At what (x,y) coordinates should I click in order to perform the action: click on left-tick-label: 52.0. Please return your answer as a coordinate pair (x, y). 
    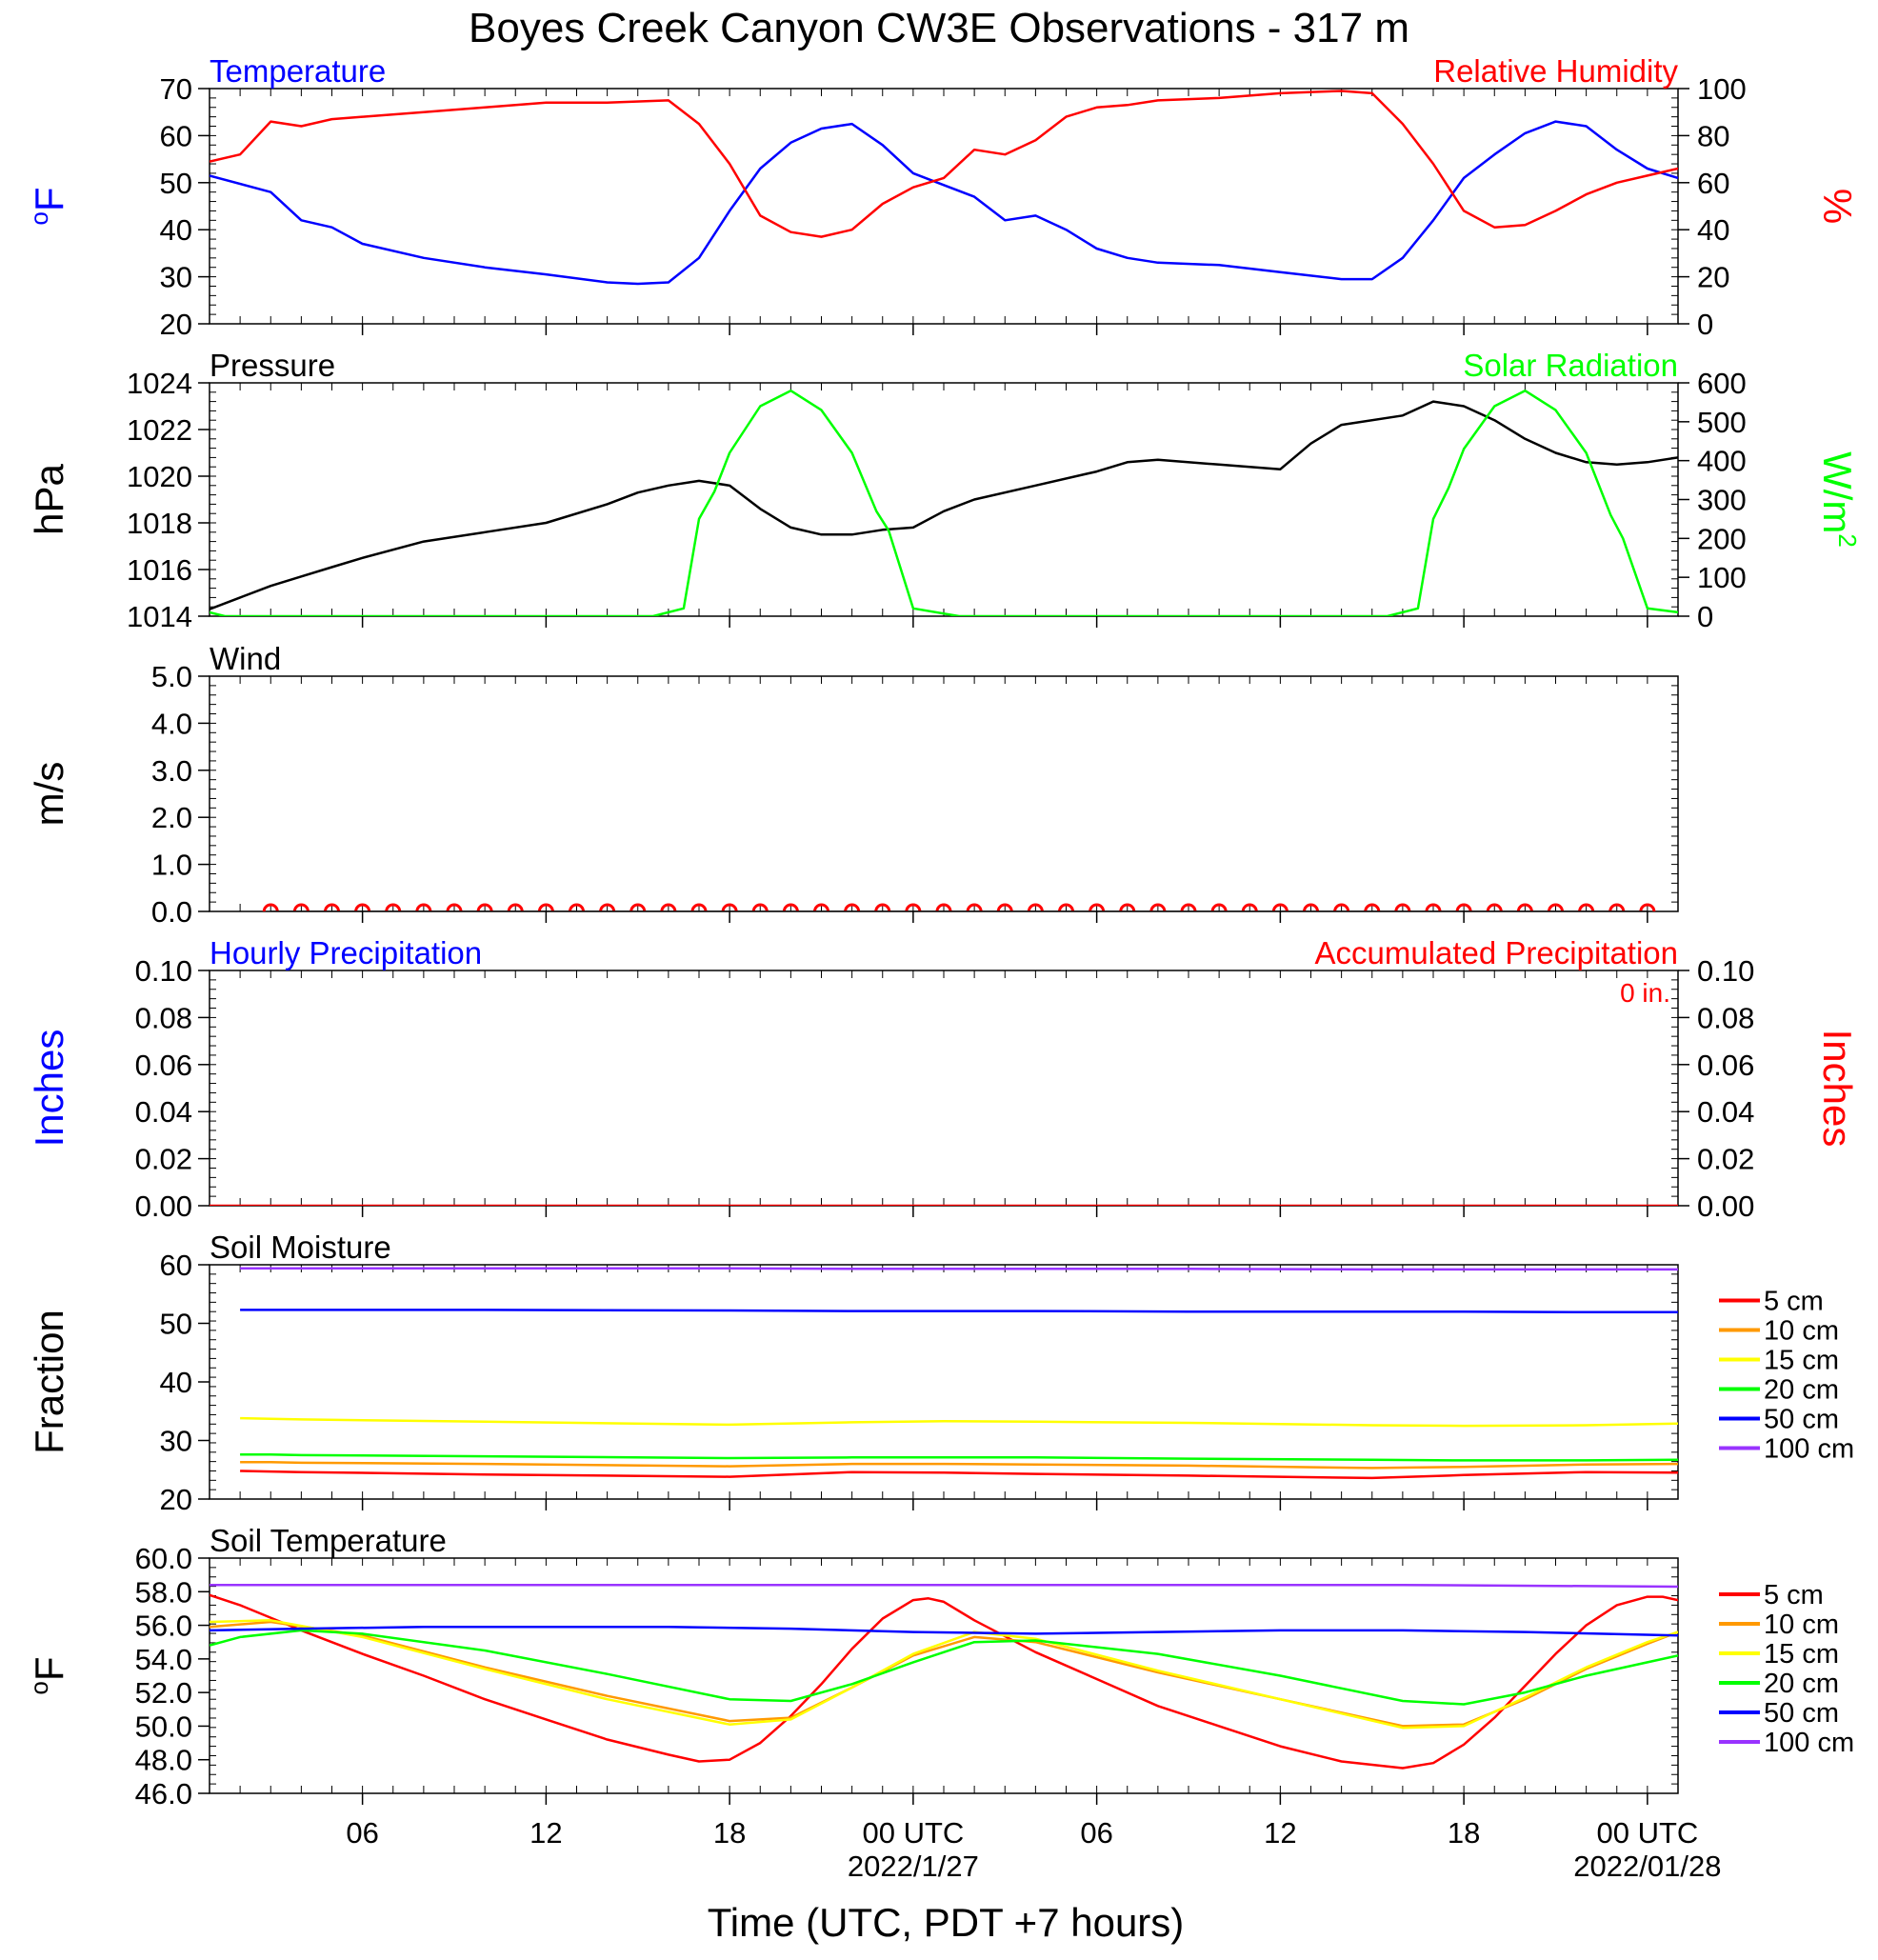
    Looking at the image, I should click on (163, 1693).